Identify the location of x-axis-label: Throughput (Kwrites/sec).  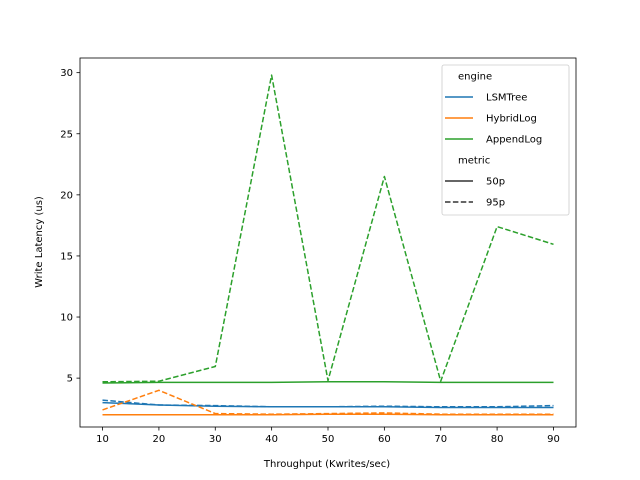
(326, 464).